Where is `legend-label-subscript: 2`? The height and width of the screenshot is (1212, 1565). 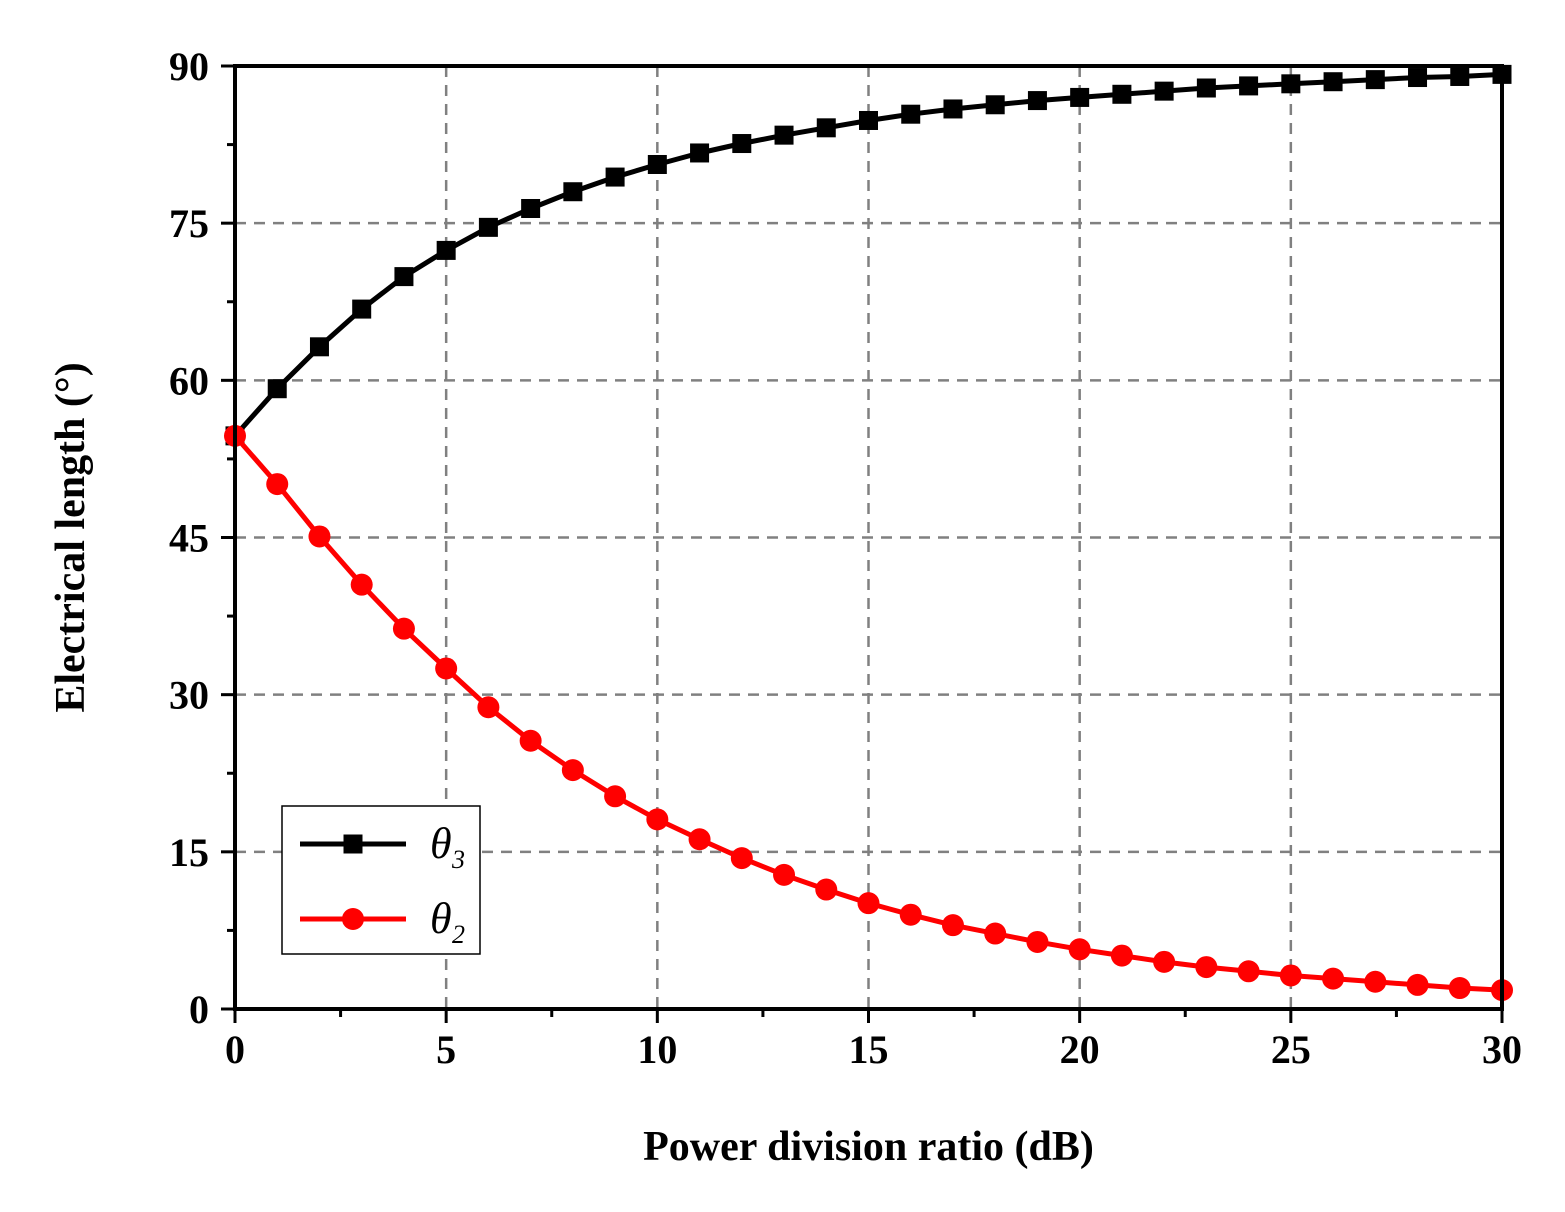 legend-label-subscript: 2 is located at coordinates (458, 934).